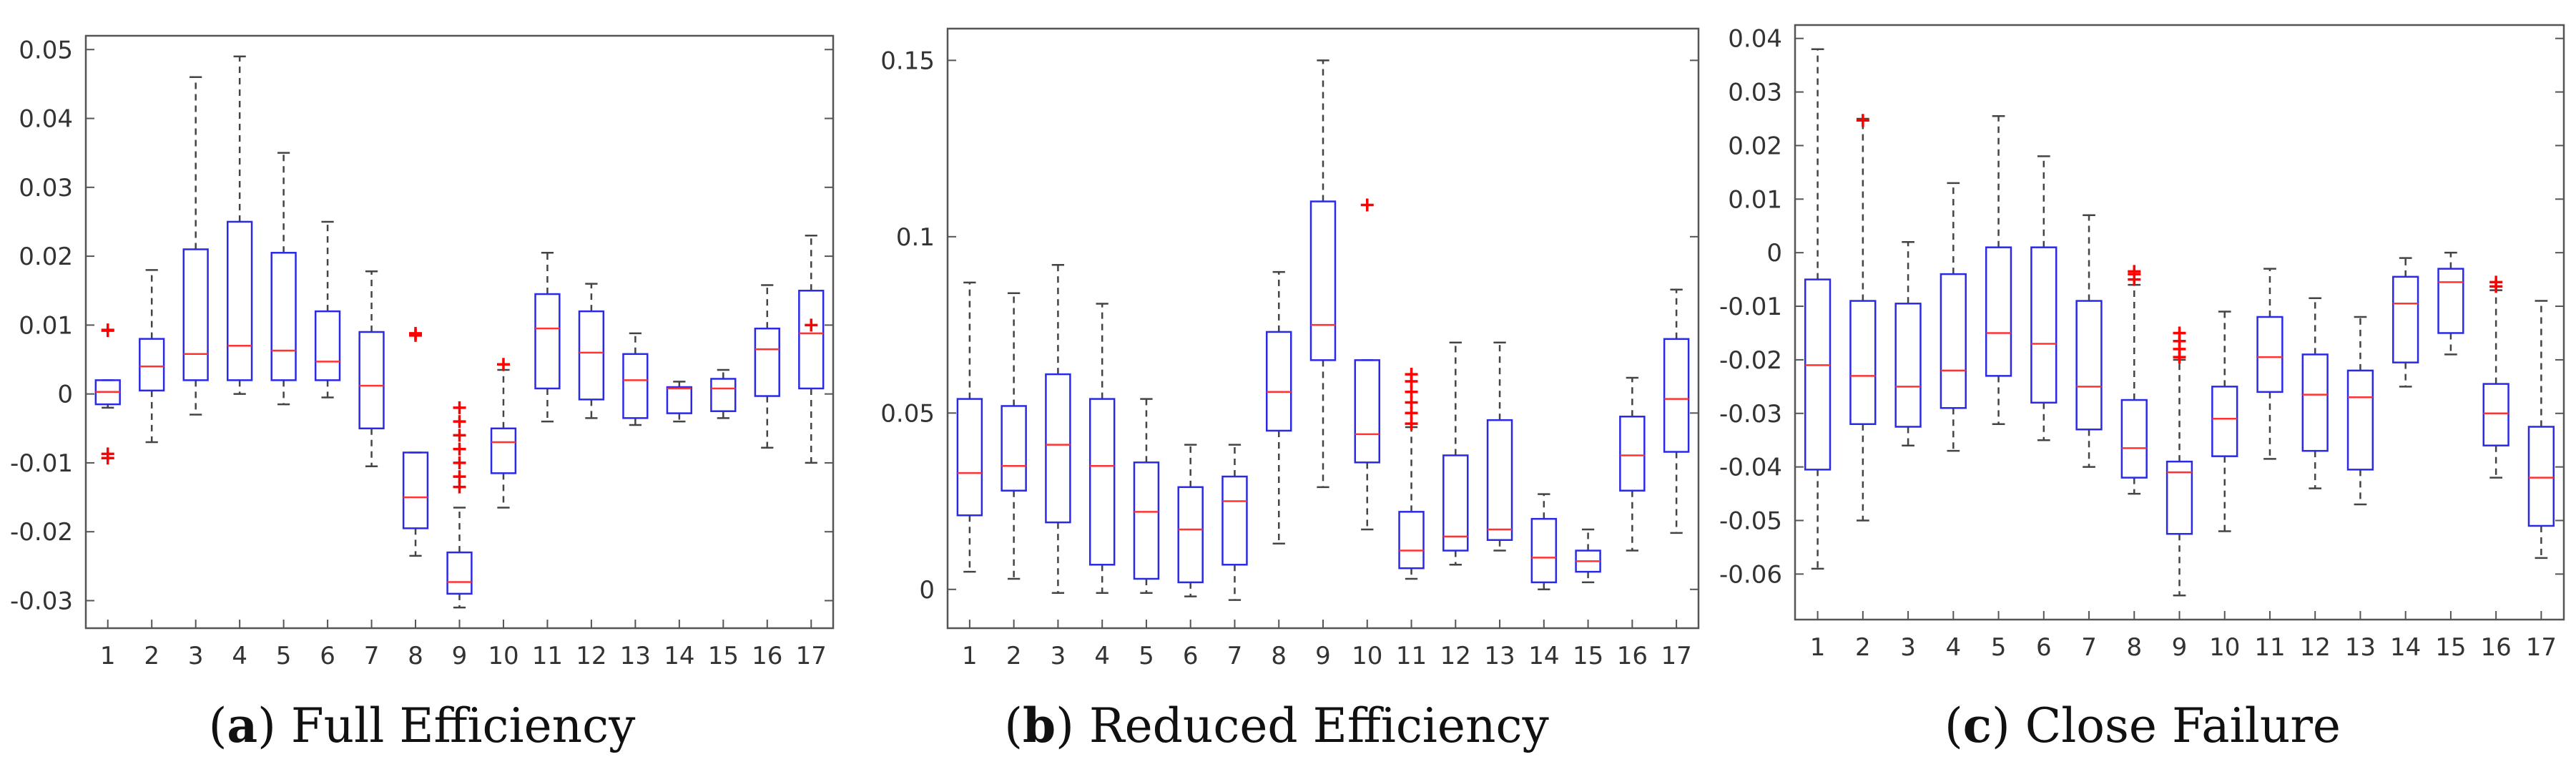 The height and width of the screenshot is (777, 2576). What do you see at coordinates (41, 601) in the screenshot?
I see `y-tick-label: -0.03` at bounding box center [41, 601].